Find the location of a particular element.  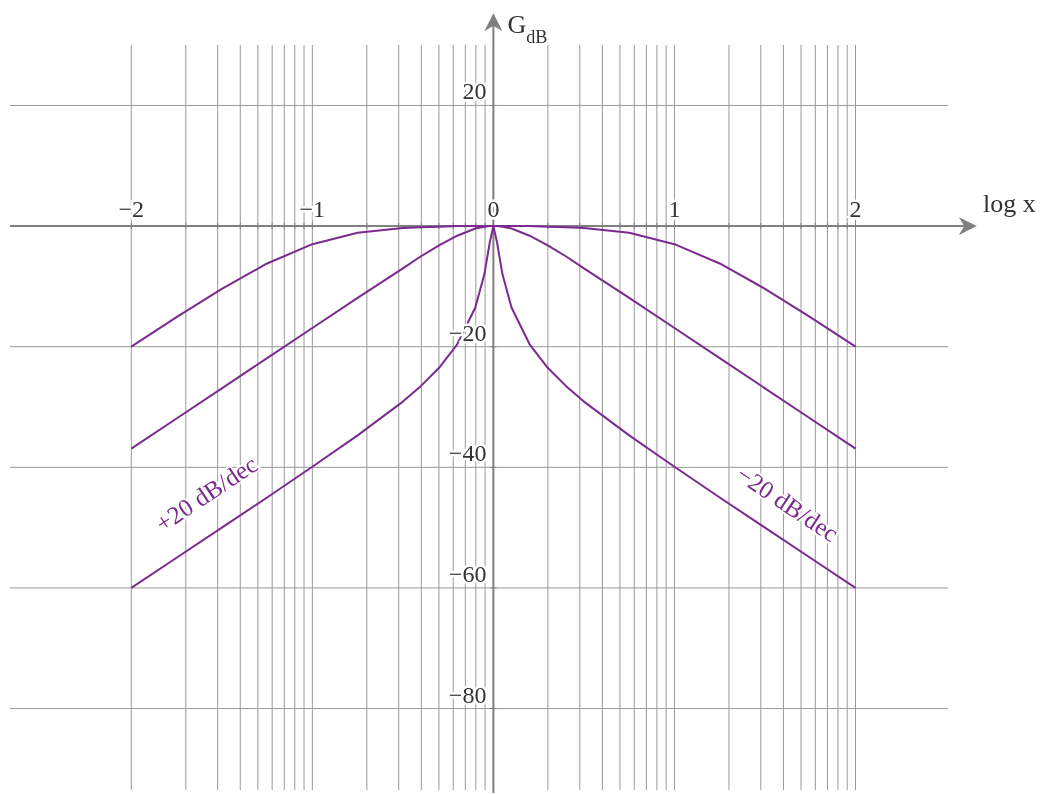

x-tick-label: −1 is located at coordinates (312, 209).